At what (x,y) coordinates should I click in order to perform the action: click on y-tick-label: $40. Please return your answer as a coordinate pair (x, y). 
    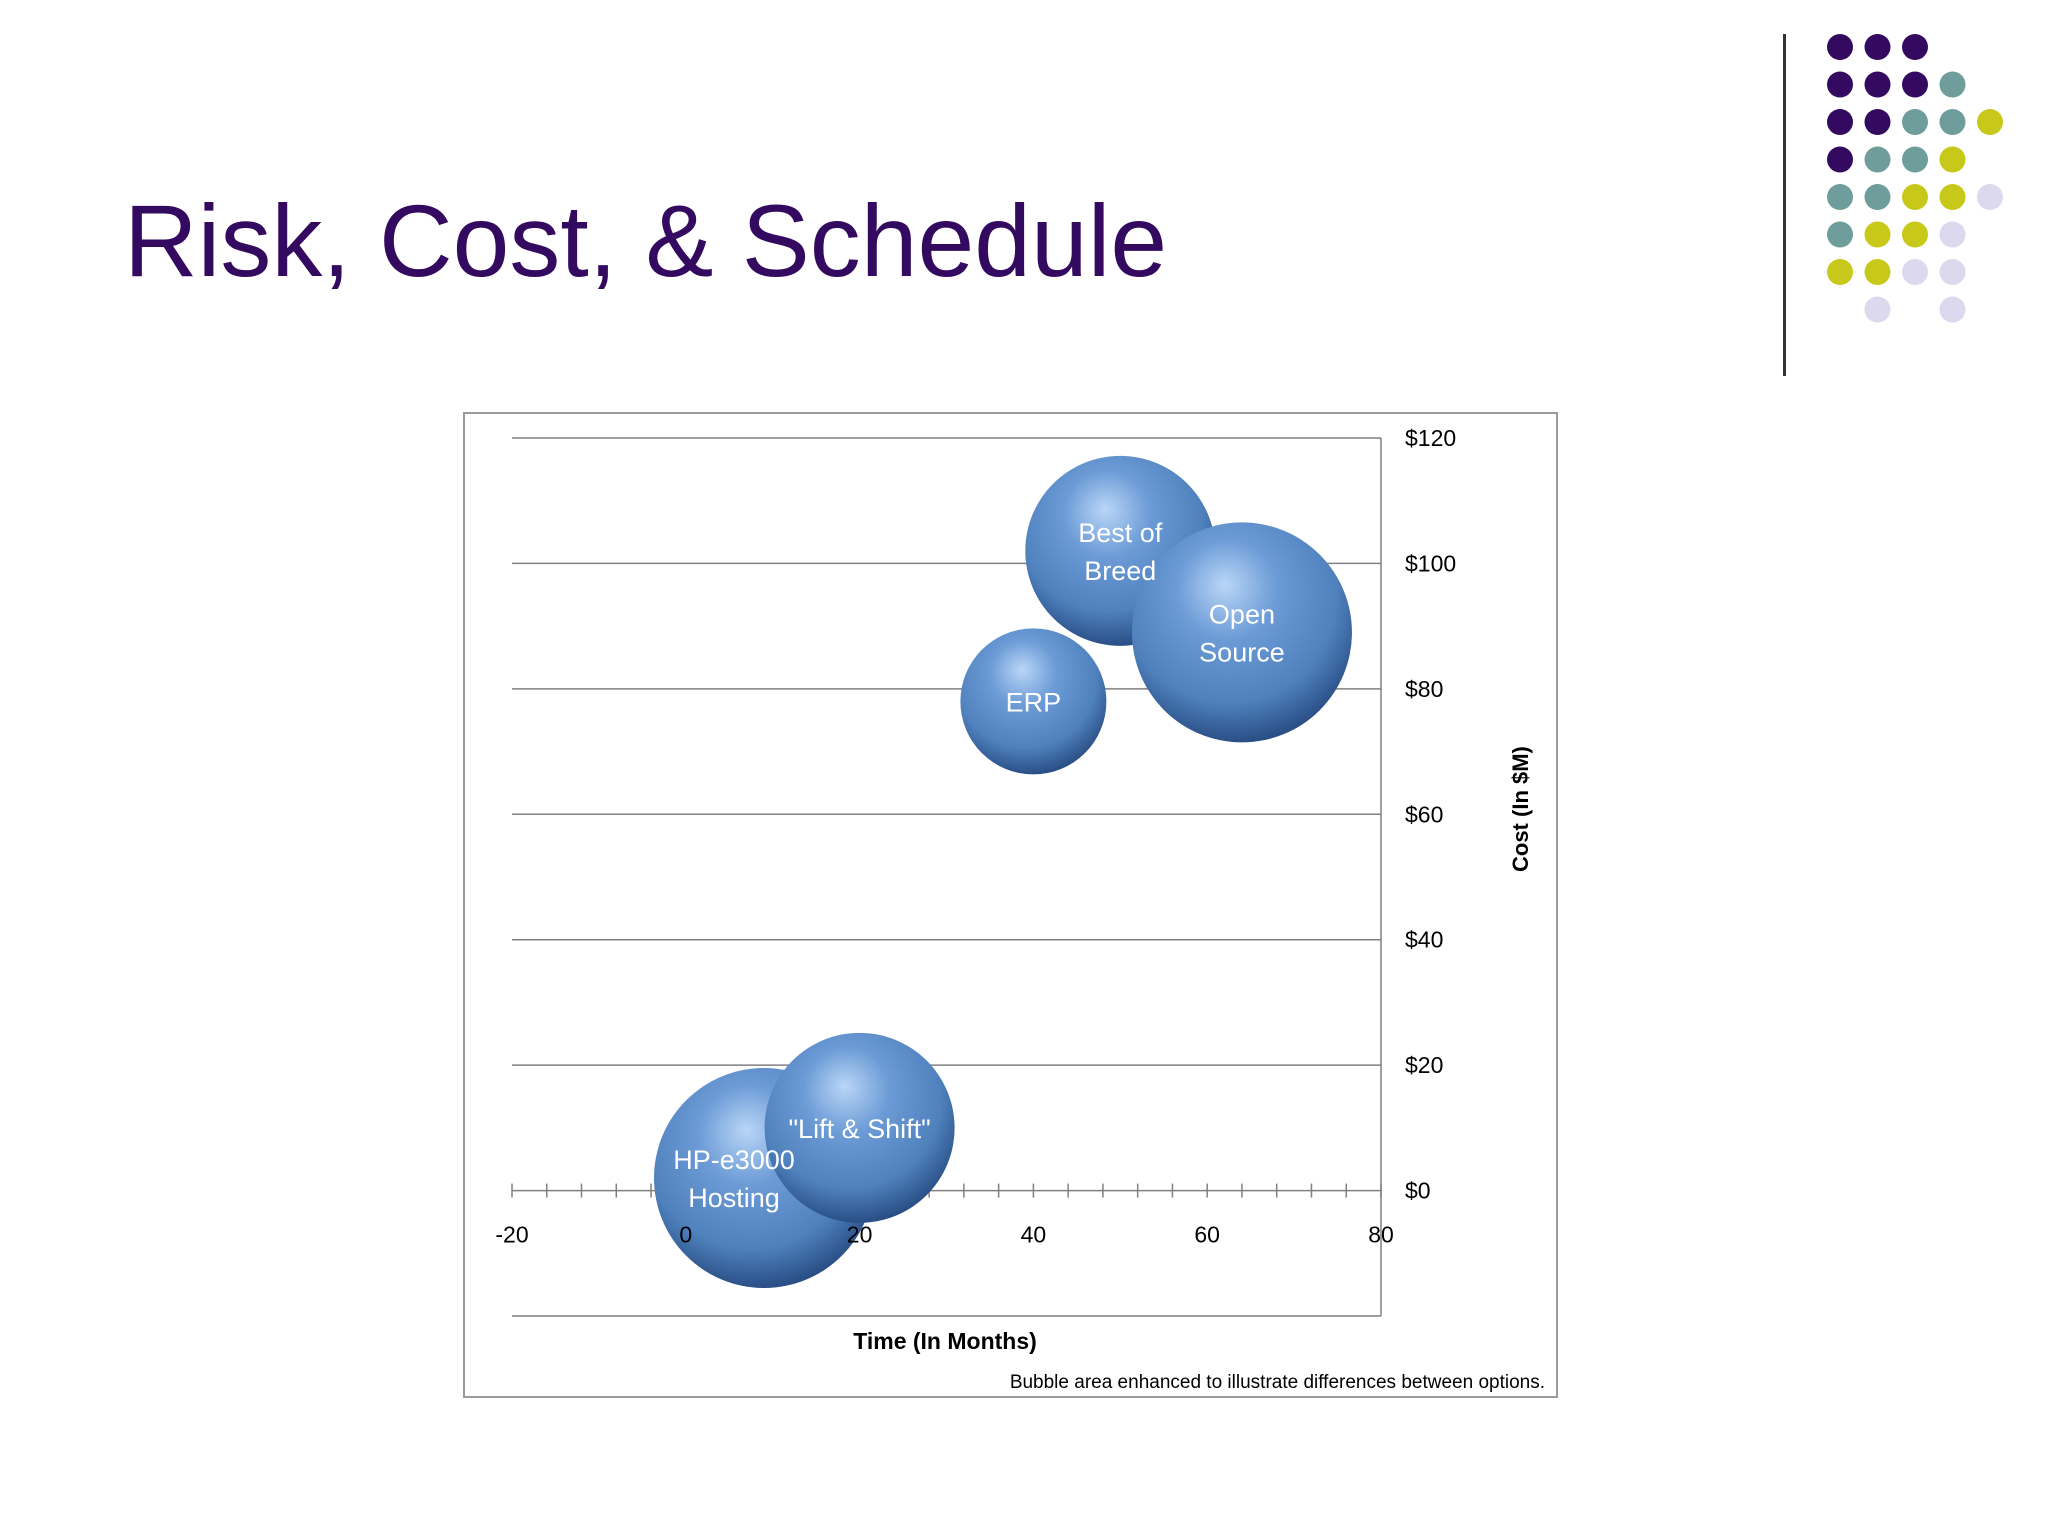
    Looking at the image, I should click on (1424, 940).